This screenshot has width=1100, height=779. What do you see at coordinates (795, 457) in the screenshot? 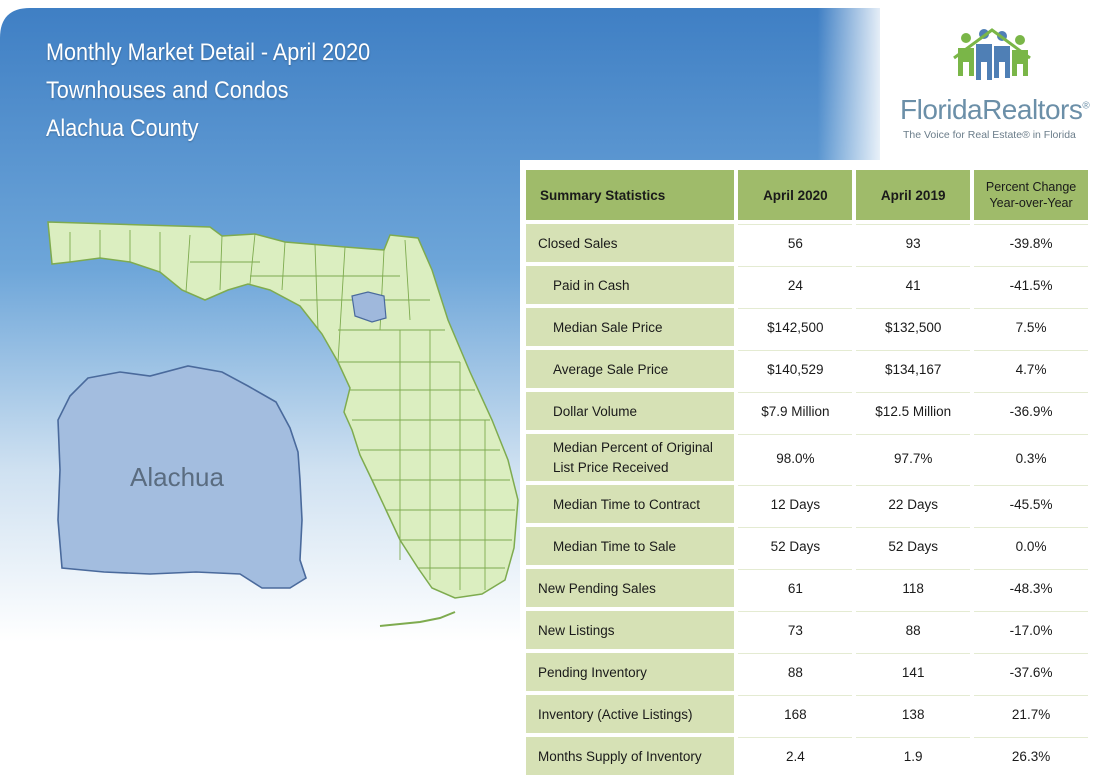
I see `cell-april-2020: 98.0%` at bounding box center [795, 457].